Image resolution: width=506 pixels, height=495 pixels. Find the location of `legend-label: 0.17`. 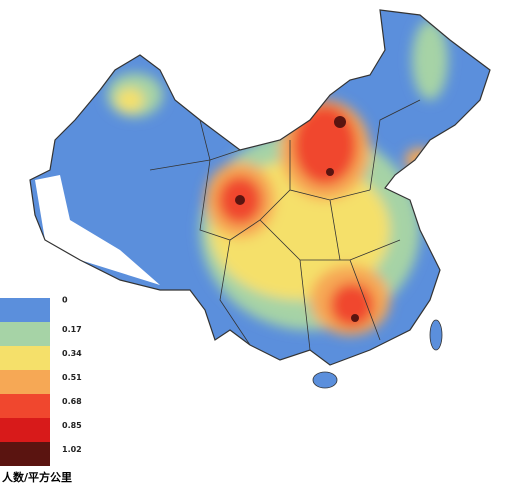

legend-label: 0.17 is located at coordinates (72, 329).